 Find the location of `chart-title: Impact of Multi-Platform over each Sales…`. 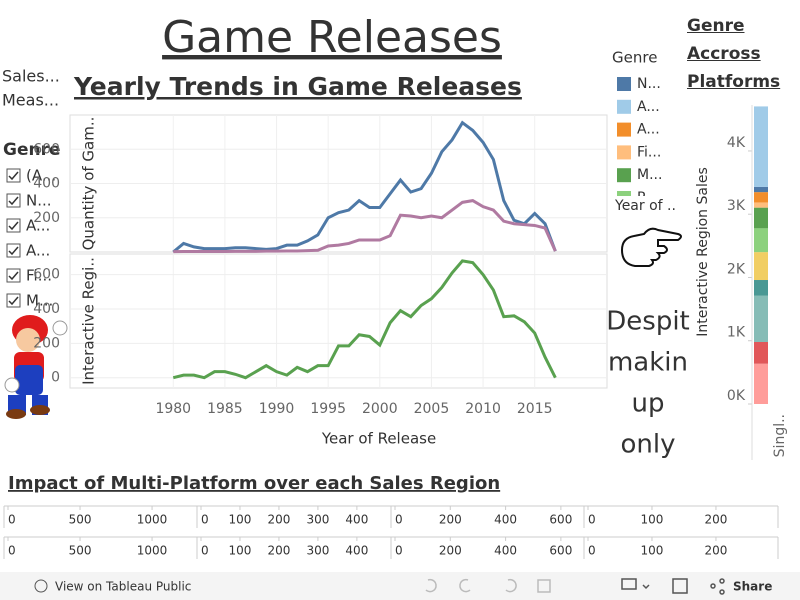

chart-title: Impact of Multi-Platform over each Sales… is located at coordinates (254, 483).